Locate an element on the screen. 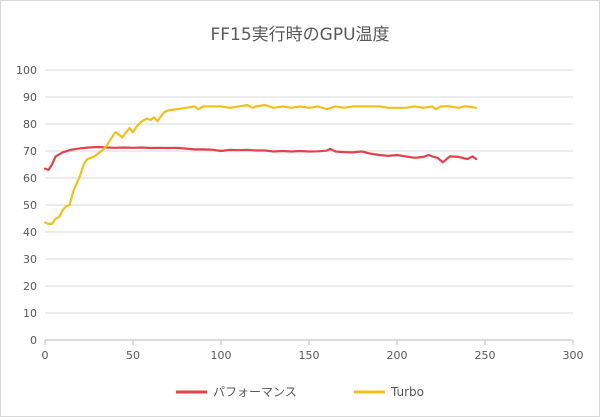 The height and width of the screenshot is (417, 600). axes is located at coordinates (309, 342).